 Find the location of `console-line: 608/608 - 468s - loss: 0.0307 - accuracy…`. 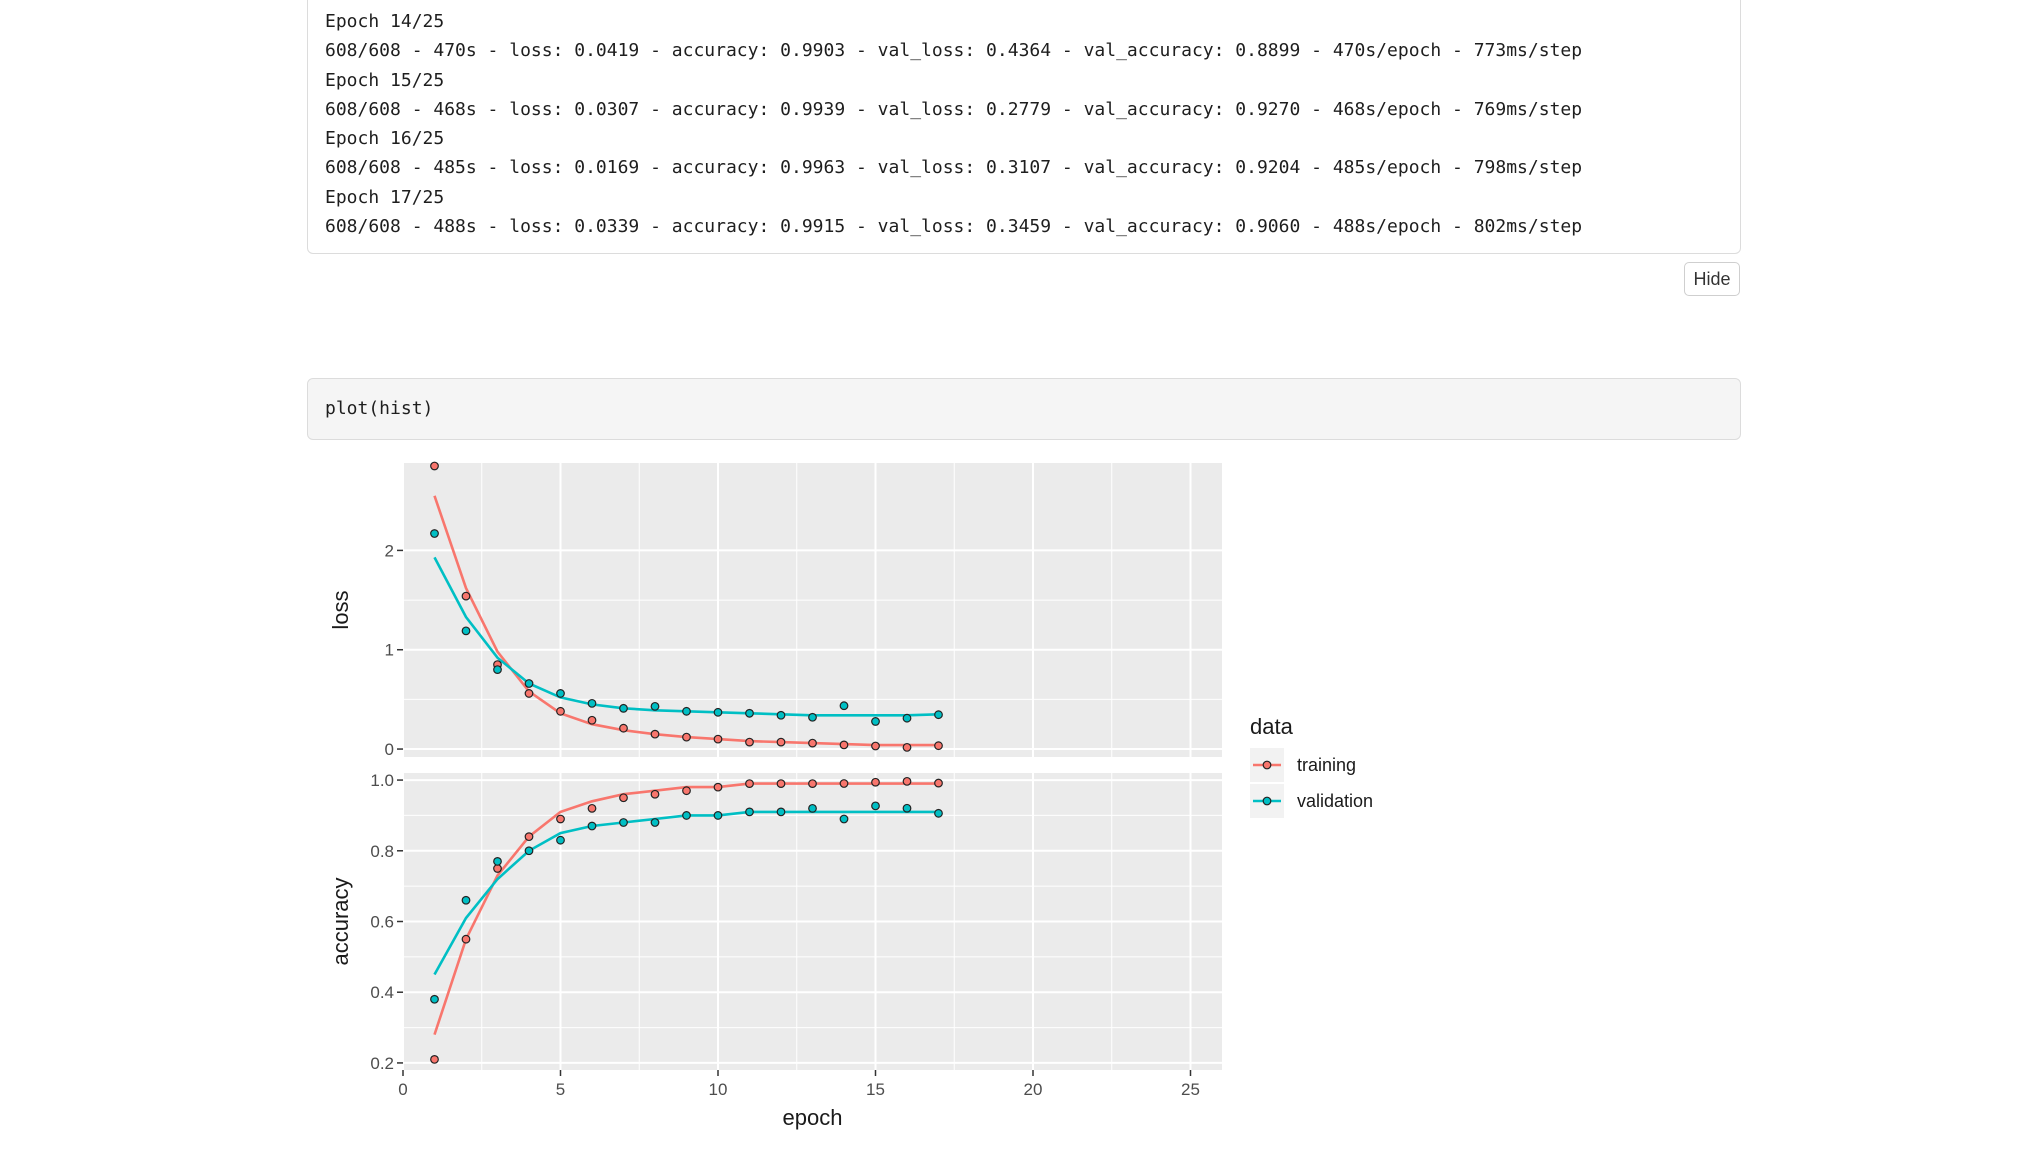

console-line: 608/608 - 468s - loss: 0.0307 - accuracy… is located at coordinates (954, 109).